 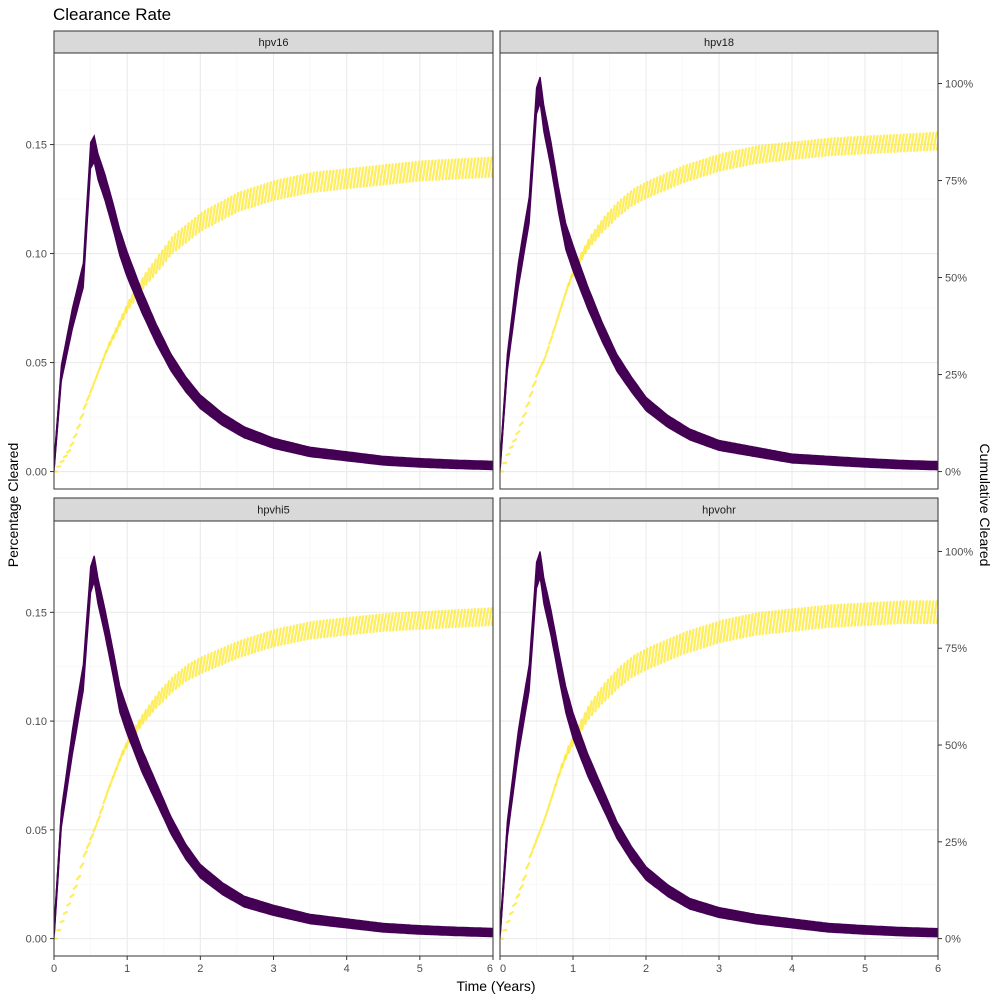 I want to click on x-tick-label: 6, so click(x=490, y=969).